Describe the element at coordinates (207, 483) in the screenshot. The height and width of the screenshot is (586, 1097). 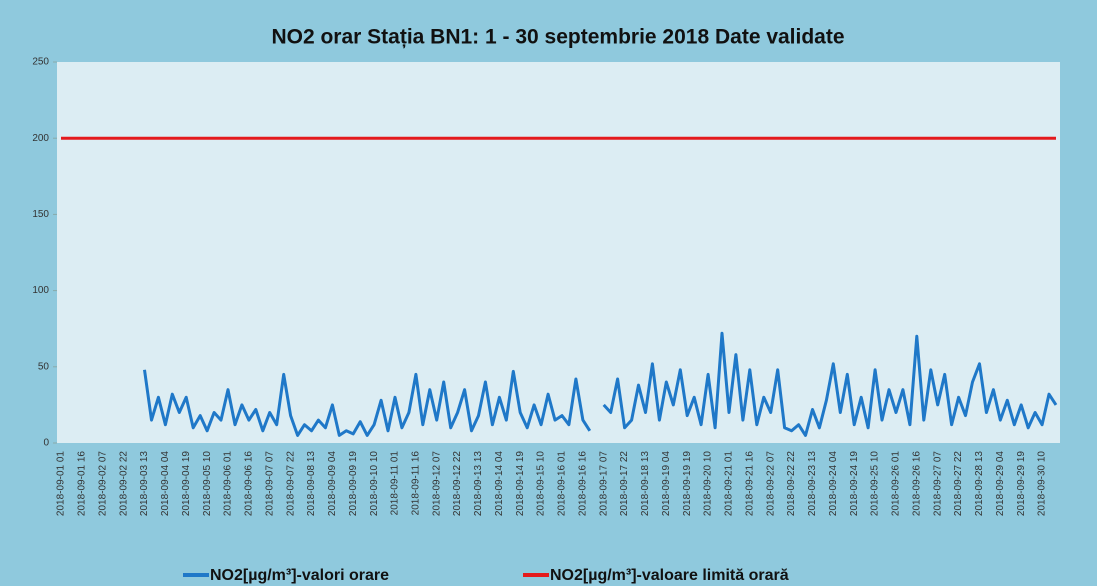
I see `x-tick-label: 2018-09-05 10` at that location.